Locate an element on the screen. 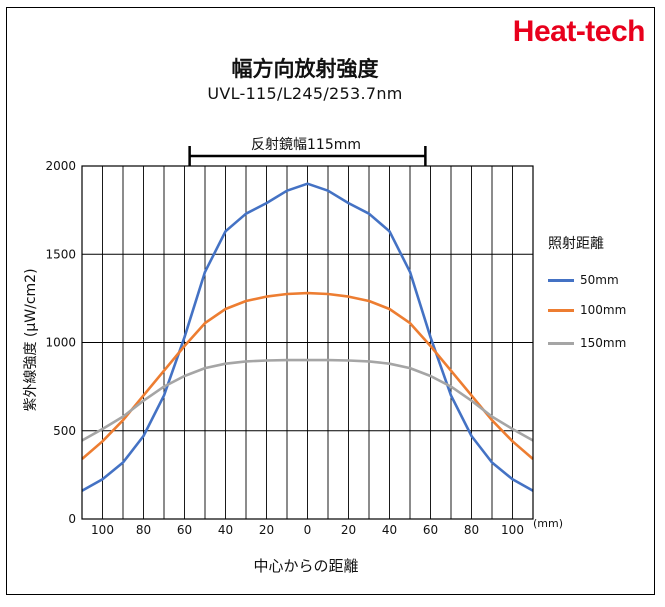 This screenshot has height=607, width=665. chart-subtitle: UVL-115/L245/253.7nm is located at coordinates (305, 93).